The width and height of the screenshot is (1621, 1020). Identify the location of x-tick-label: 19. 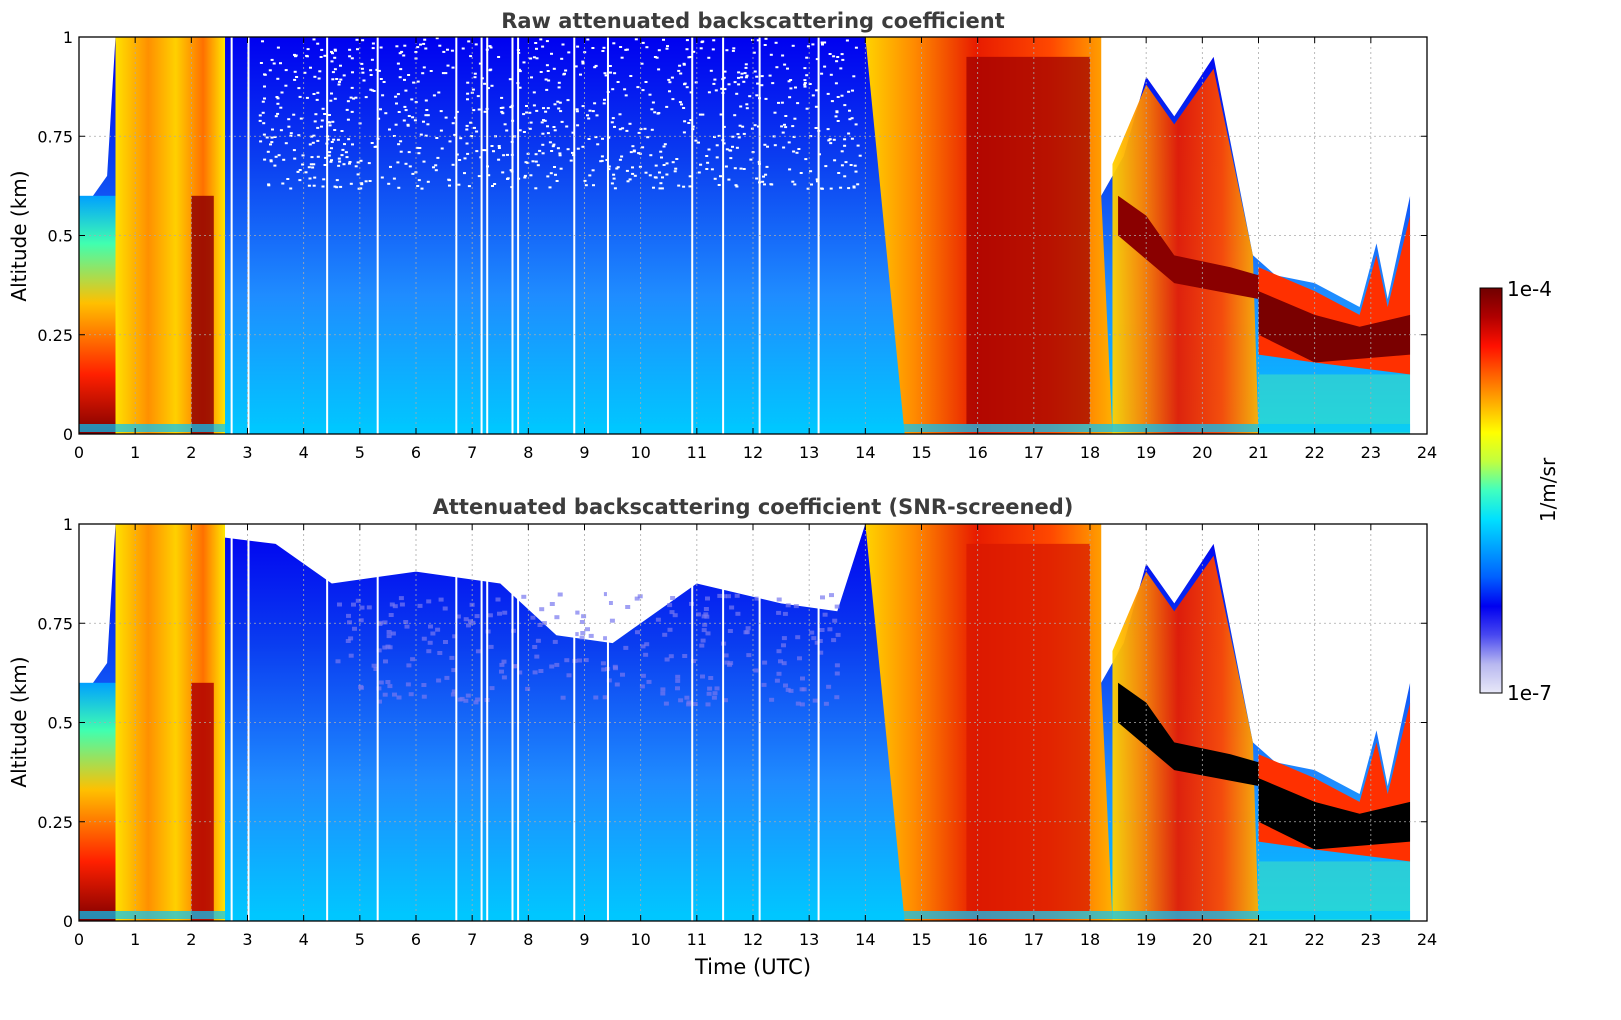
(1146, 452).